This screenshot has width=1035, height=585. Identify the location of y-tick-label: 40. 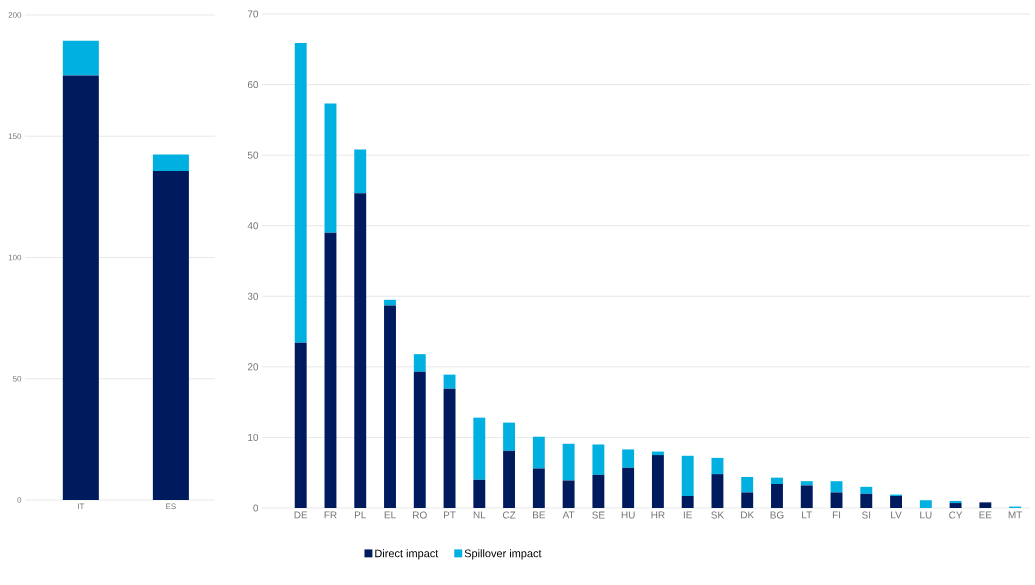
(253, 226).